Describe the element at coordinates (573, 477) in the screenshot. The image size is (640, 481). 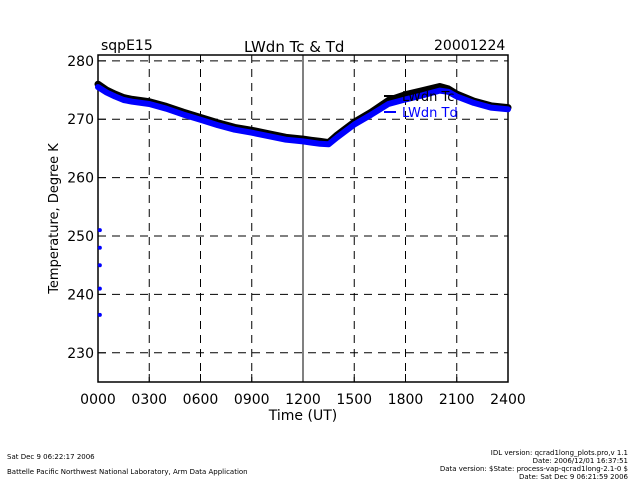
I see `footer-data-date: Date: Sat Dec 9 06:21:59 2006` at that location.